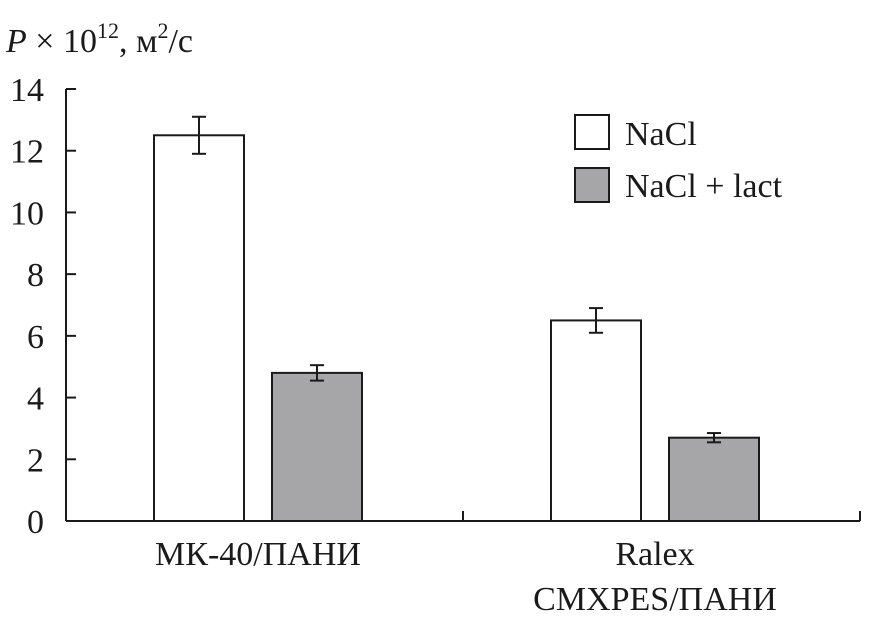 This screenshot has height=627, width=869. I want to click on legend: NaCl NaCl + lact, so click(678, 159).